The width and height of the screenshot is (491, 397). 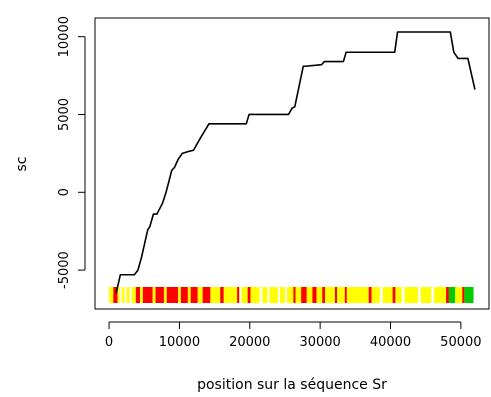 I want to click on sequence-track, so click(x=291, y=294).